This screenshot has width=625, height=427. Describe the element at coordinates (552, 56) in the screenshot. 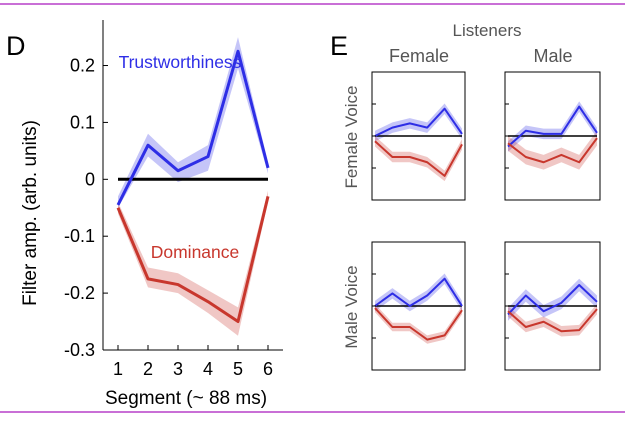

I see `col-label-male: Male` at that location.